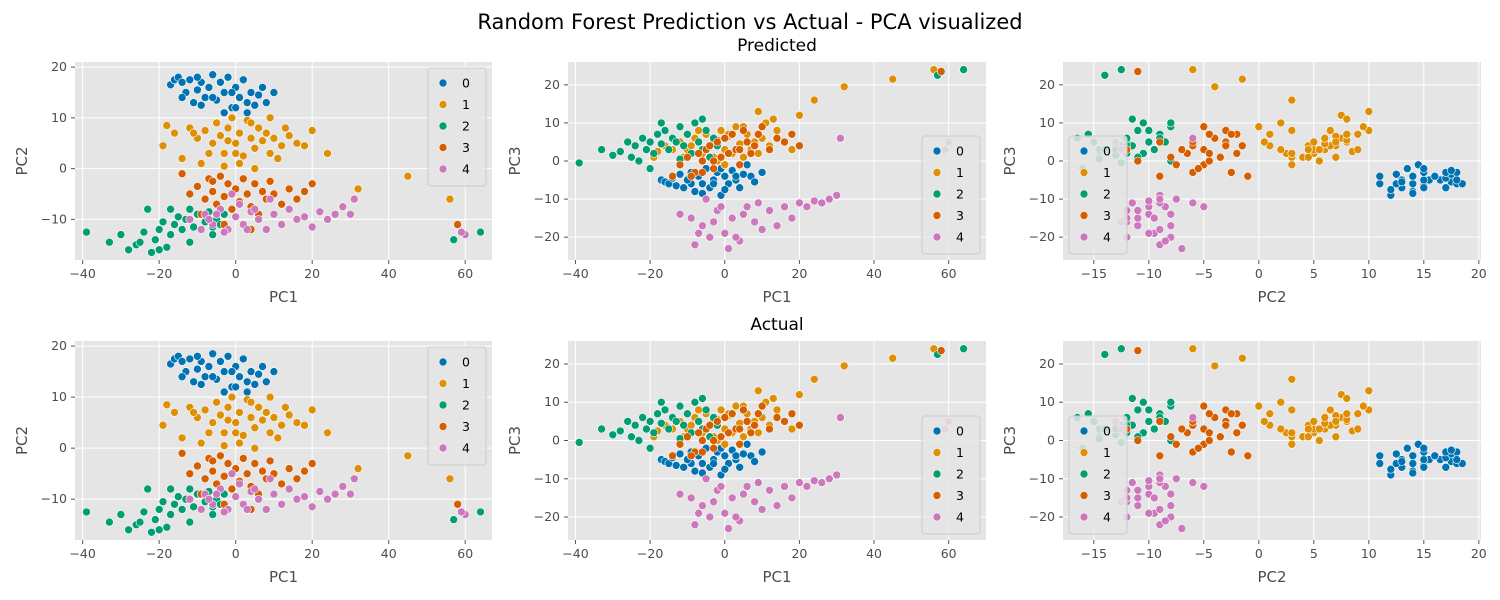  What do you see at coordinates (1094, 553) in the screenshot?
I see `x-tick-label: −15` at bounding box center [1094, 553].